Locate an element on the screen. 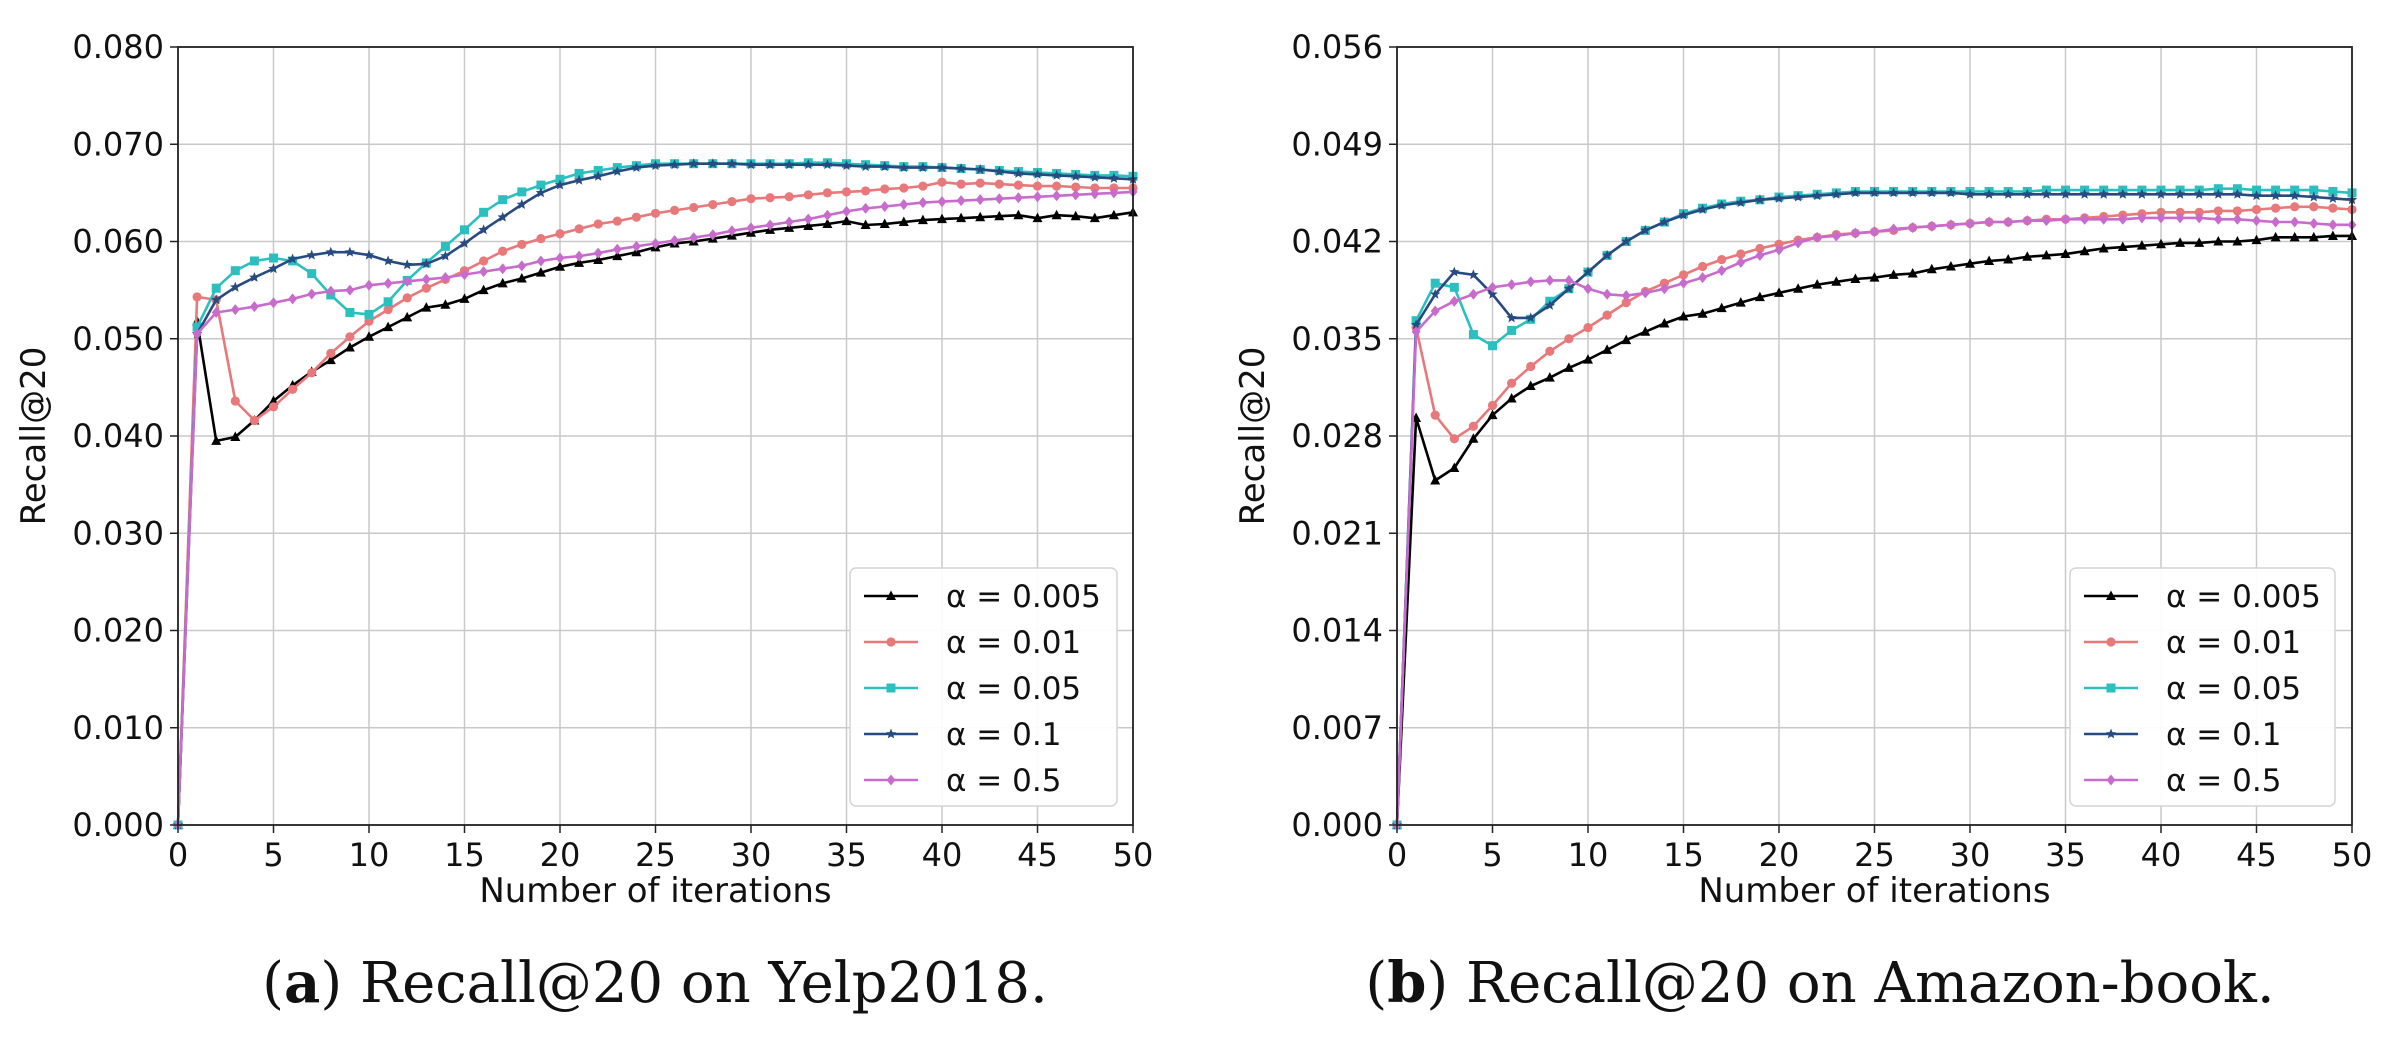 This screenshot has height=1038, width=2400. legend-label: α = 0.05 is located at coordinates (1013, 689).